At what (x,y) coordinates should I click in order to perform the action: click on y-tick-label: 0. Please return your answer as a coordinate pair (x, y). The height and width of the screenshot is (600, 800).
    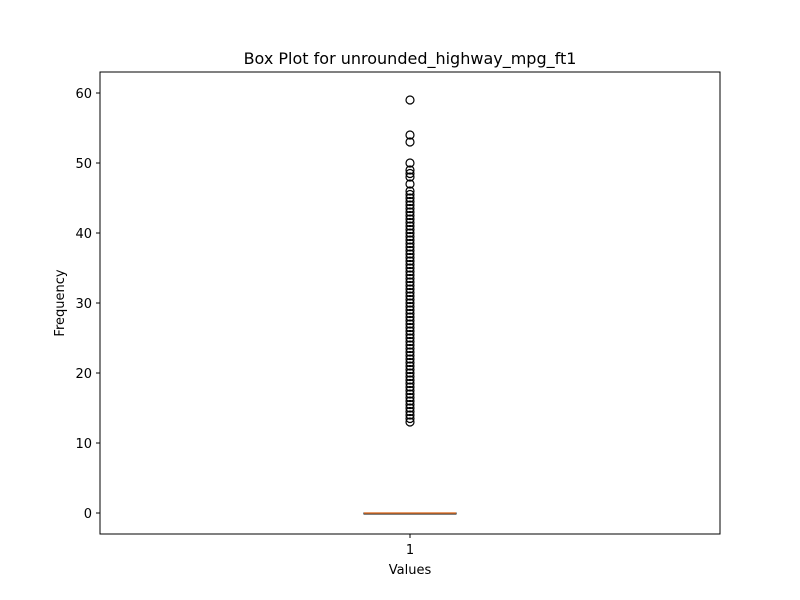
    Looking at the image, I should click on (88, 514).